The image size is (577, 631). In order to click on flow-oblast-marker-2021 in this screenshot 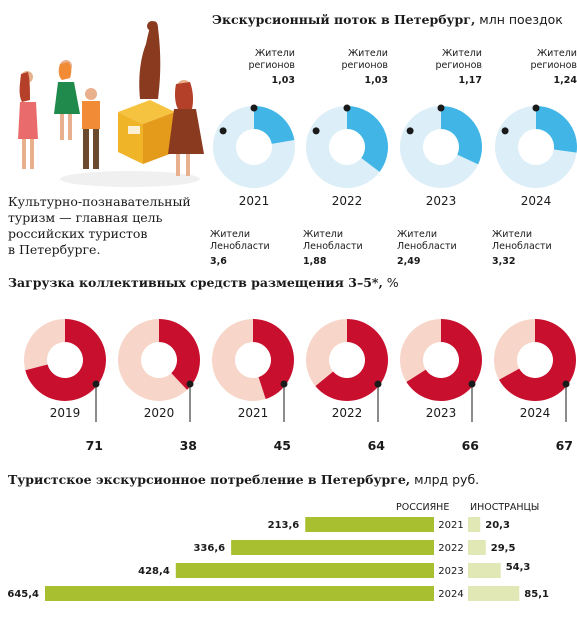, I will do `click(223, 131)`.